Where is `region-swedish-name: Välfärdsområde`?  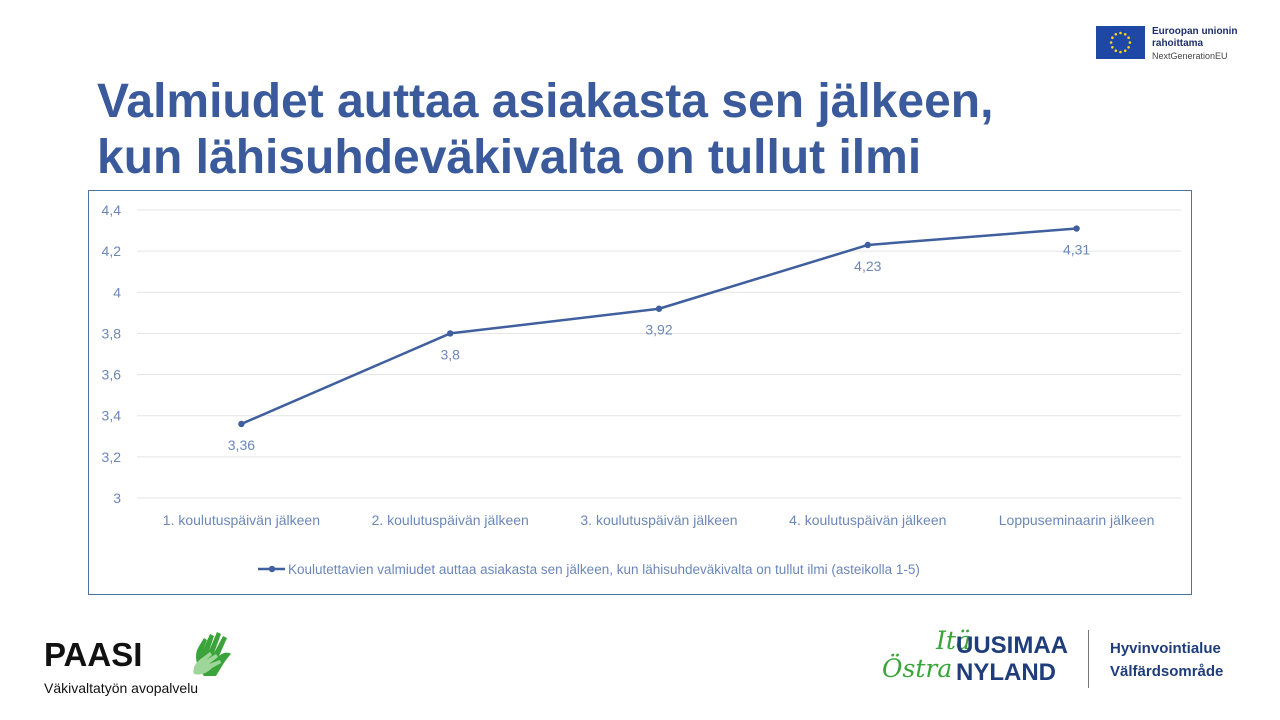 region-swedish-name: Välfärdsområde is located at coordinates (1167, 671).